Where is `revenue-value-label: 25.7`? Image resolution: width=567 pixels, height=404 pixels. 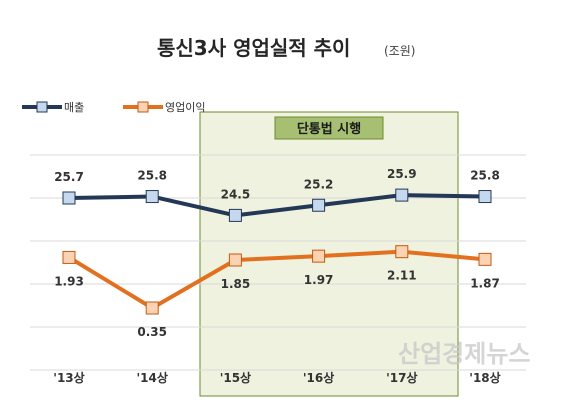
revenue-value-label: 25.7 is located at coordinates (69, 177).